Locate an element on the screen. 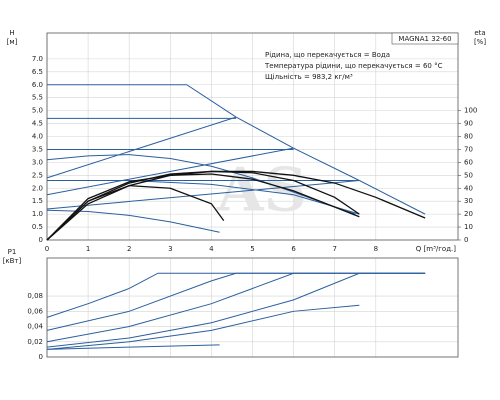  x-tick-label: 8 is located at coordinates (376, 249).